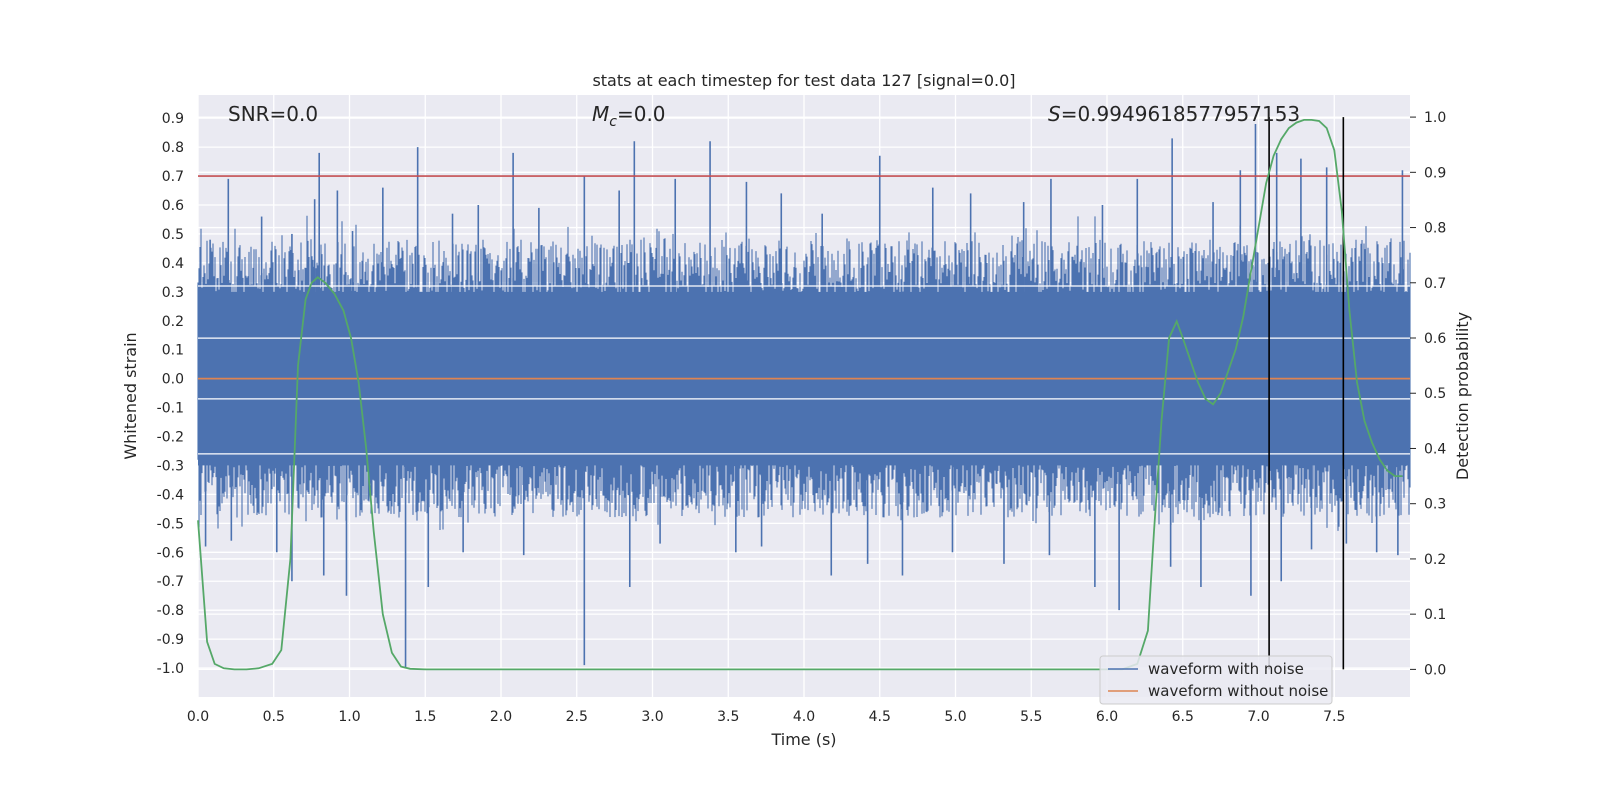 This screenshot has width=1600, height=800. I want to click on x-tick-label: 6.0, so click(1107, 717).